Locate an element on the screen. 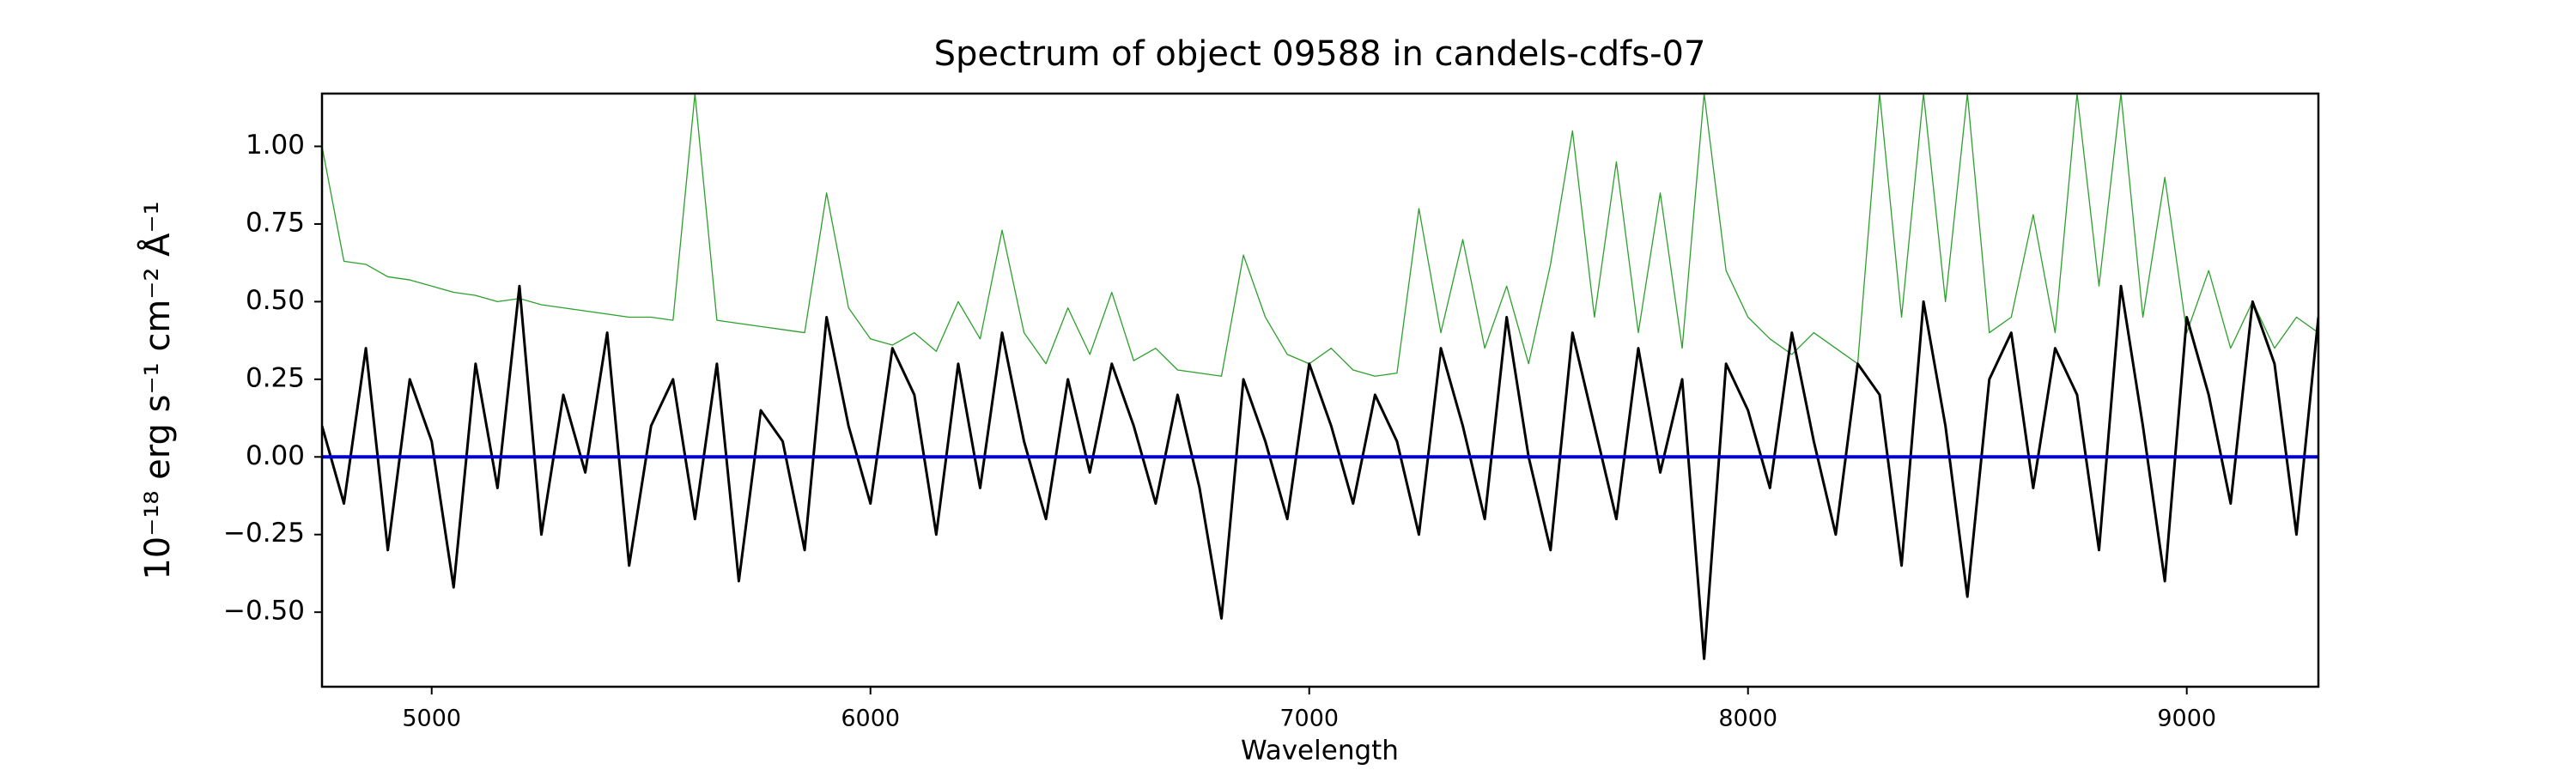 Image resolution: width=2576 pixels, height=776 pixels. x-axis-label: Wavelength is located at coordinates (1320, 752).